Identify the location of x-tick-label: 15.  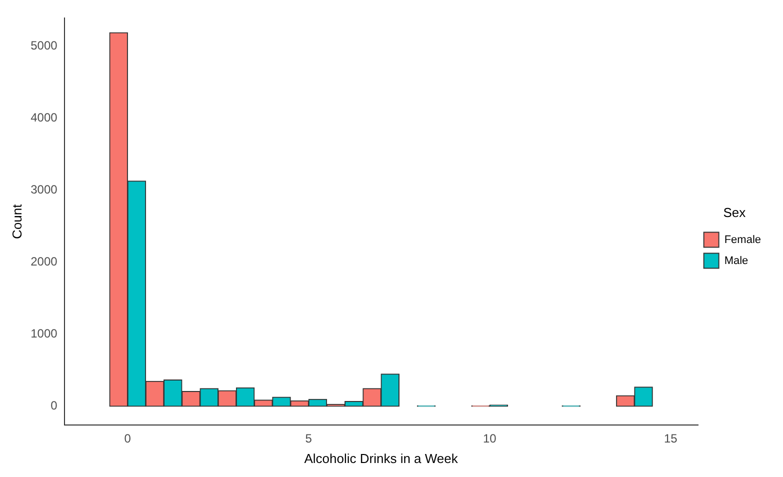
(671, 439).